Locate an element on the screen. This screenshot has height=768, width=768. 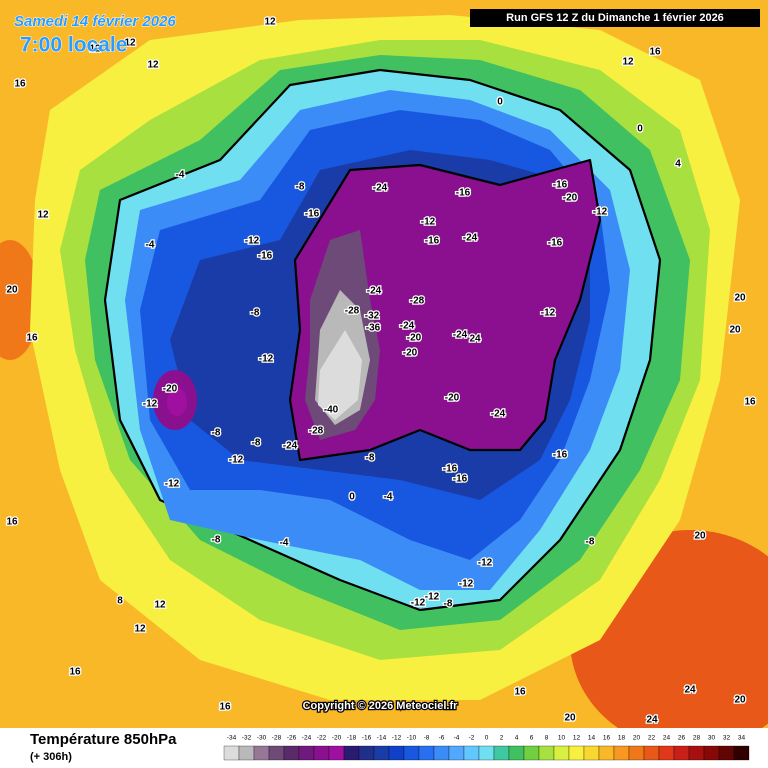
legend-label: -28 is located at coordinates (277, 738).